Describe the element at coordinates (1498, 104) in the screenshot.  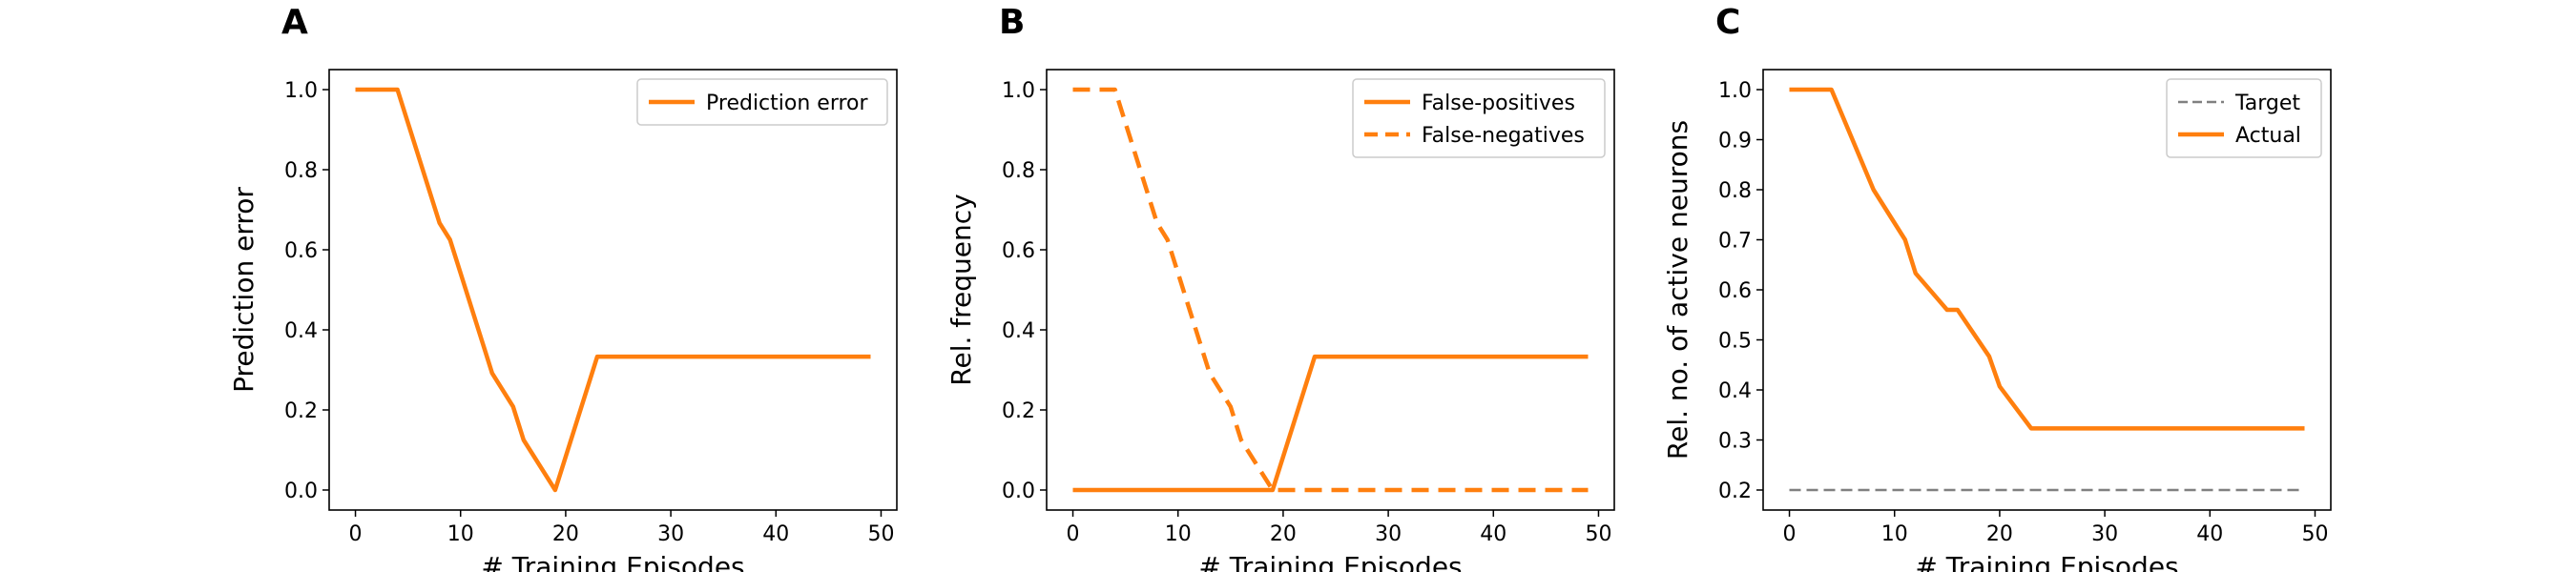
I see `legend-label: False-positives` at that location.